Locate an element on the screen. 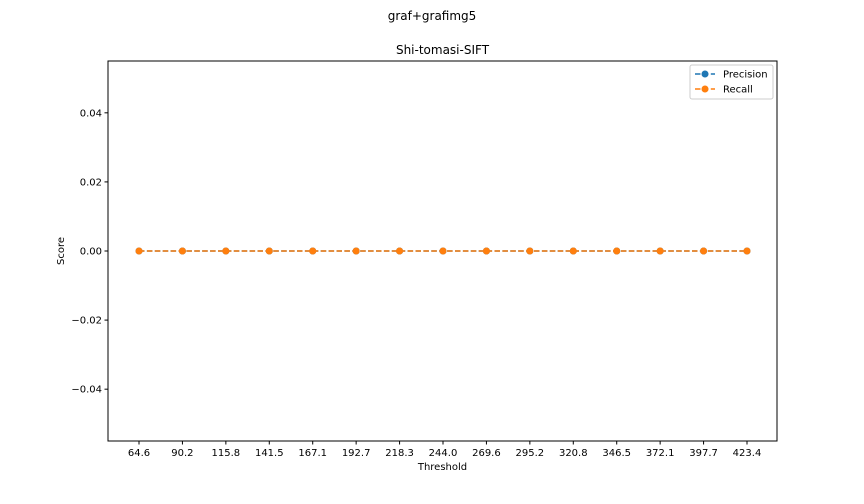 This screenshot has height=504, width=864. x-tick-label: 397.7 is located at coordinates (703, 453).